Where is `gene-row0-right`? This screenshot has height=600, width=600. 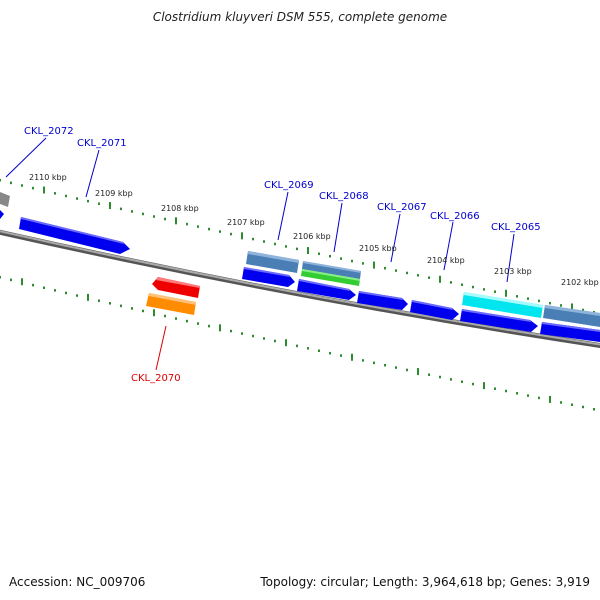
gene-row0-right is located at coordinates (571, 316).